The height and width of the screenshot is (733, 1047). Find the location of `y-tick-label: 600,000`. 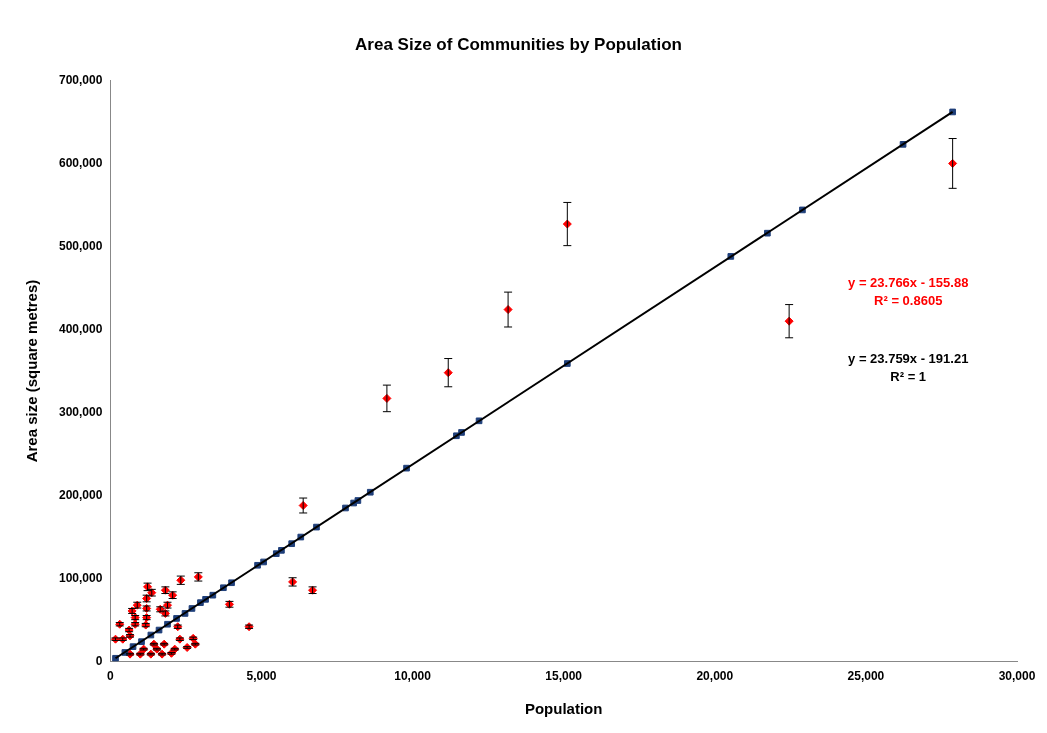

y-tick-label: 600,000 is located at coordinates (80, 162).